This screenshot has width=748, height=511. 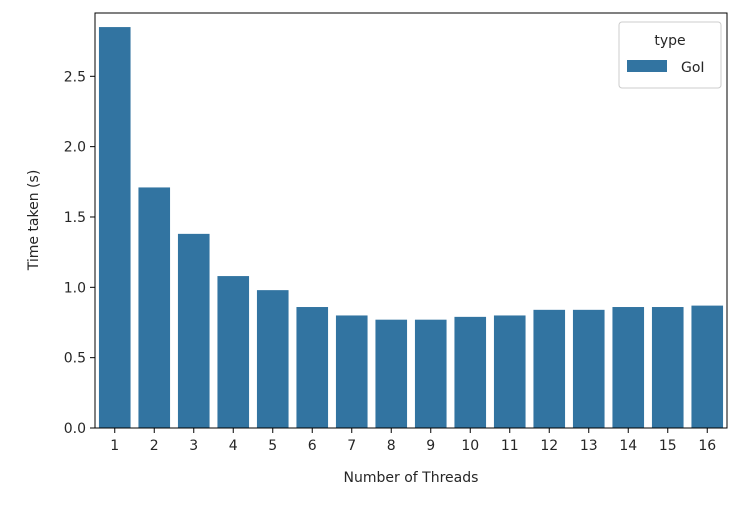 I want to click on x-tick-label: 1, so click(x=114, y=446).